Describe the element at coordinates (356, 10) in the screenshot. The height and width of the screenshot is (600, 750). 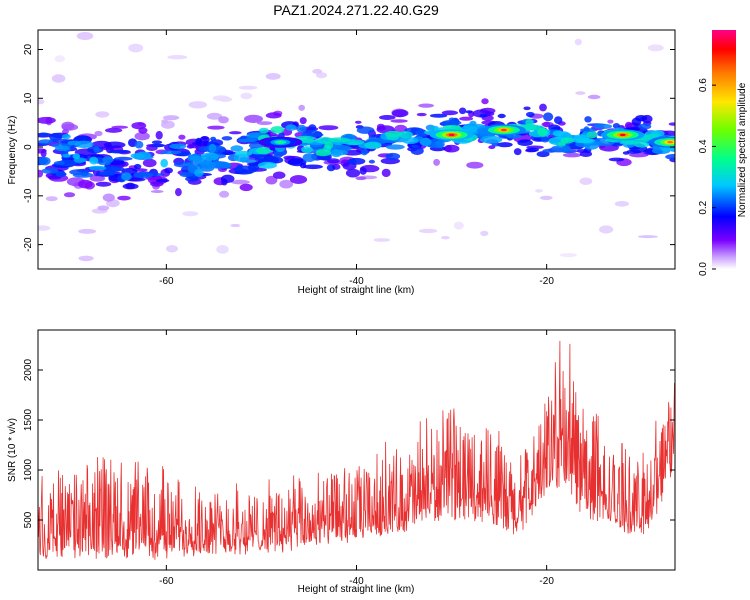
I see `figure-title: PAZ1.2024.271.22.40.G29` at that location.